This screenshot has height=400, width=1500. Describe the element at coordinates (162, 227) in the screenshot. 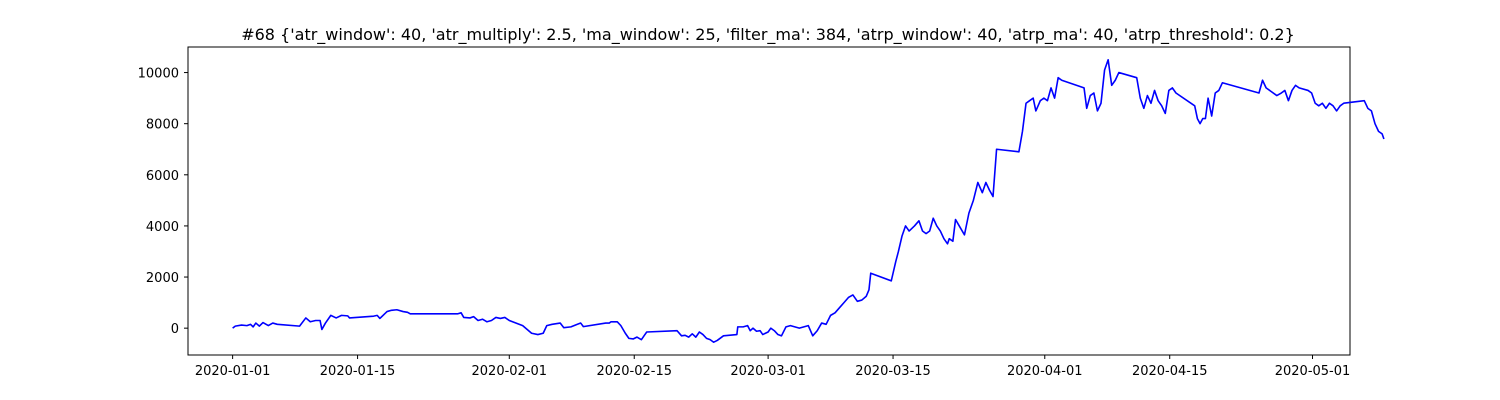

I see `y-tick-label: 4000` at that location.